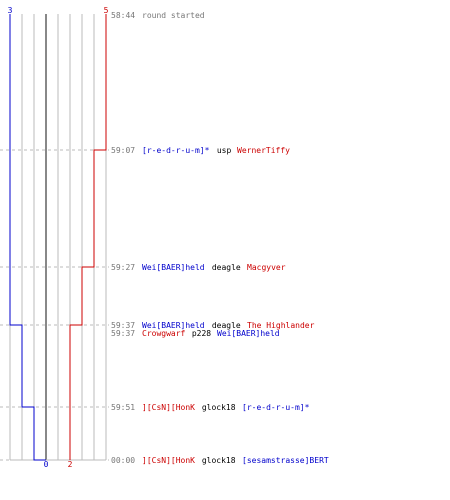  I want to click on event-row: 58:44 round started, so click(158, 15).